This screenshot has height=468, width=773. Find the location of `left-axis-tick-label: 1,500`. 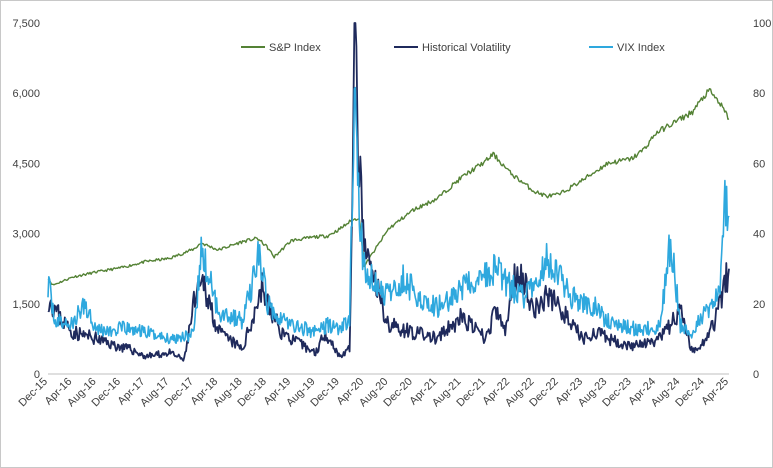

left-axis-tick-label: 1,500 is located at coordinates (26, 305).